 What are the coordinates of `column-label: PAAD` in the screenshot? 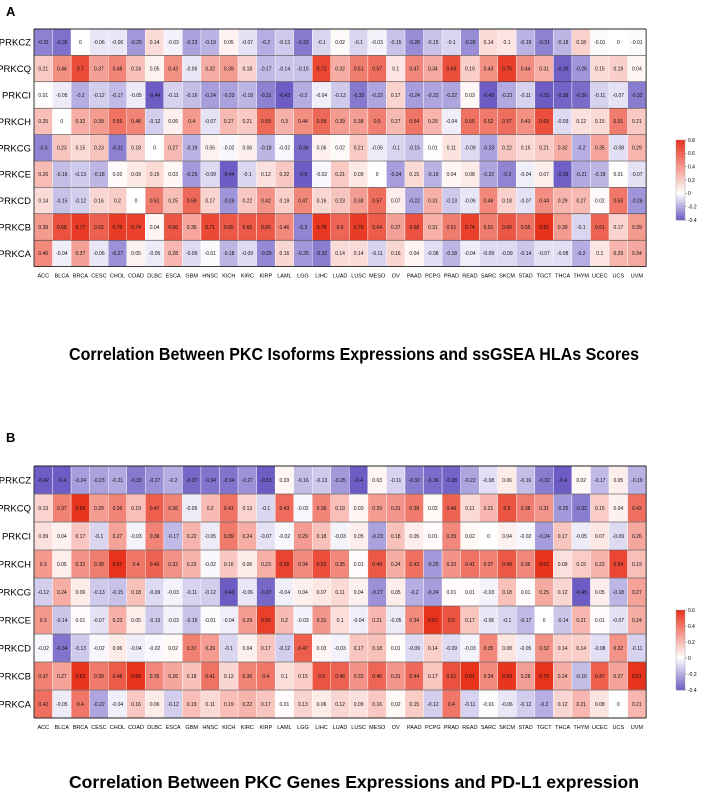 It's located at (414, 728).